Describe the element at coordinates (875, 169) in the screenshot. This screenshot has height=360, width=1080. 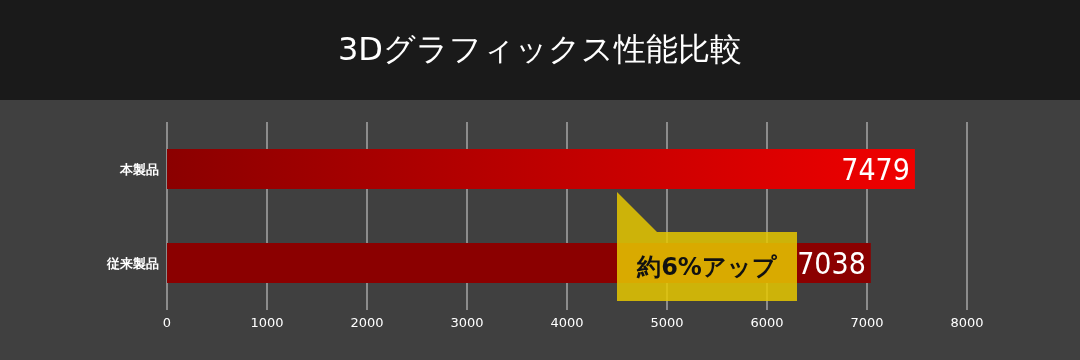
I see `data-label: 7479` at that location.